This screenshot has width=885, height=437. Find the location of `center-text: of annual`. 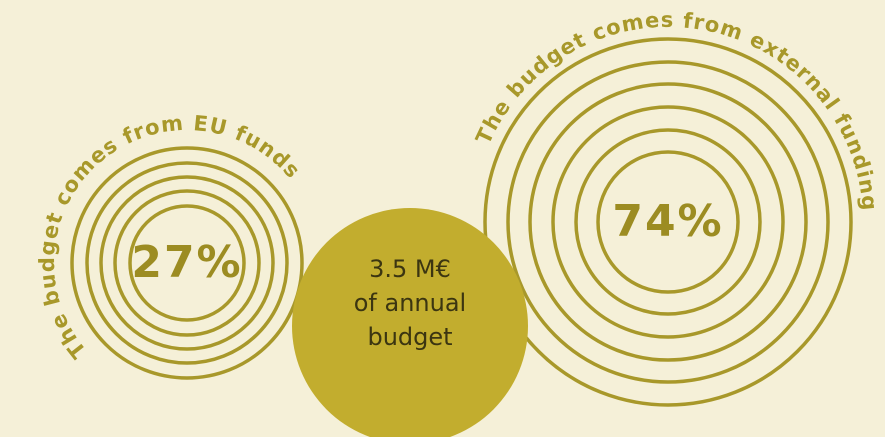

center-text: of annual is located at coordinates (410, 303).